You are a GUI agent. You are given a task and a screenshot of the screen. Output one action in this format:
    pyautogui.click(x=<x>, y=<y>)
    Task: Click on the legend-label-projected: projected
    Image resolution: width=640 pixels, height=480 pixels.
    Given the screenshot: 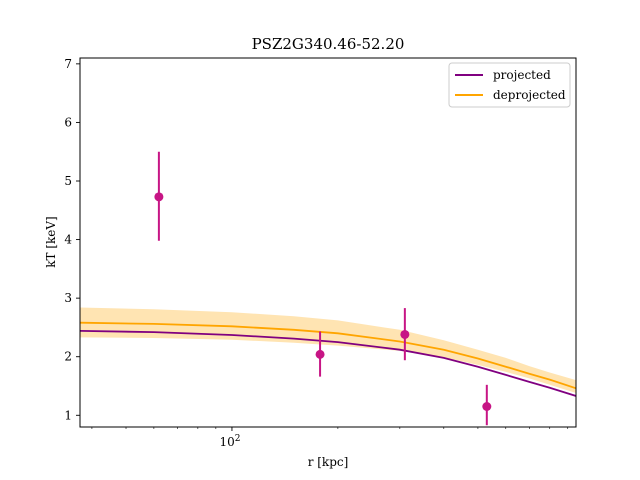 What is the action you would take?
    pyautogui.click(x=522, y=75)
    